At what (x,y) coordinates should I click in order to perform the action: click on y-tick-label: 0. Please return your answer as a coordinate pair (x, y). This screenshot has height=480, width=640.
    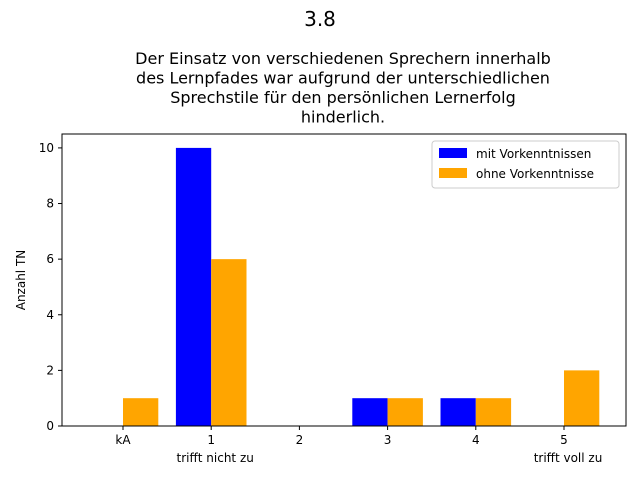
    Looking at the image, I should click on (50, 426).